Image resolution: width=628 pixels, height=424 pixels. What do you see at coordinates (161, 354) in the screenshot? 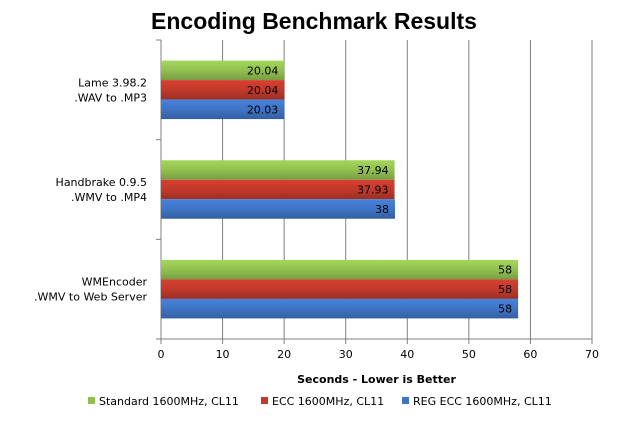
I see `x-tick-label: 0` at bounding box center [161, 354].